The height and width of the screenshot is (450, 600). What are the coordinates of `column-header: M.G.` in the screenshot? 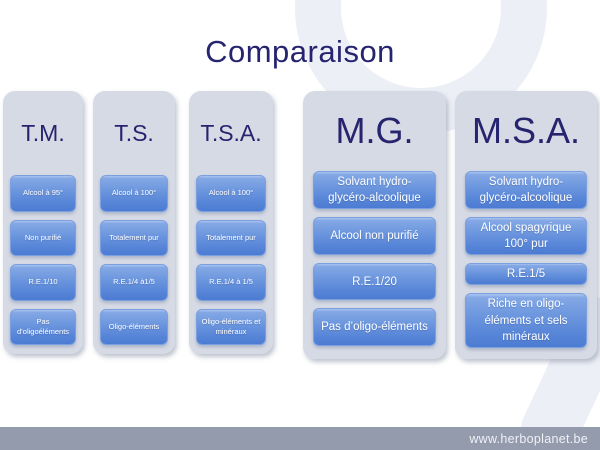 It's located at (374, 130).